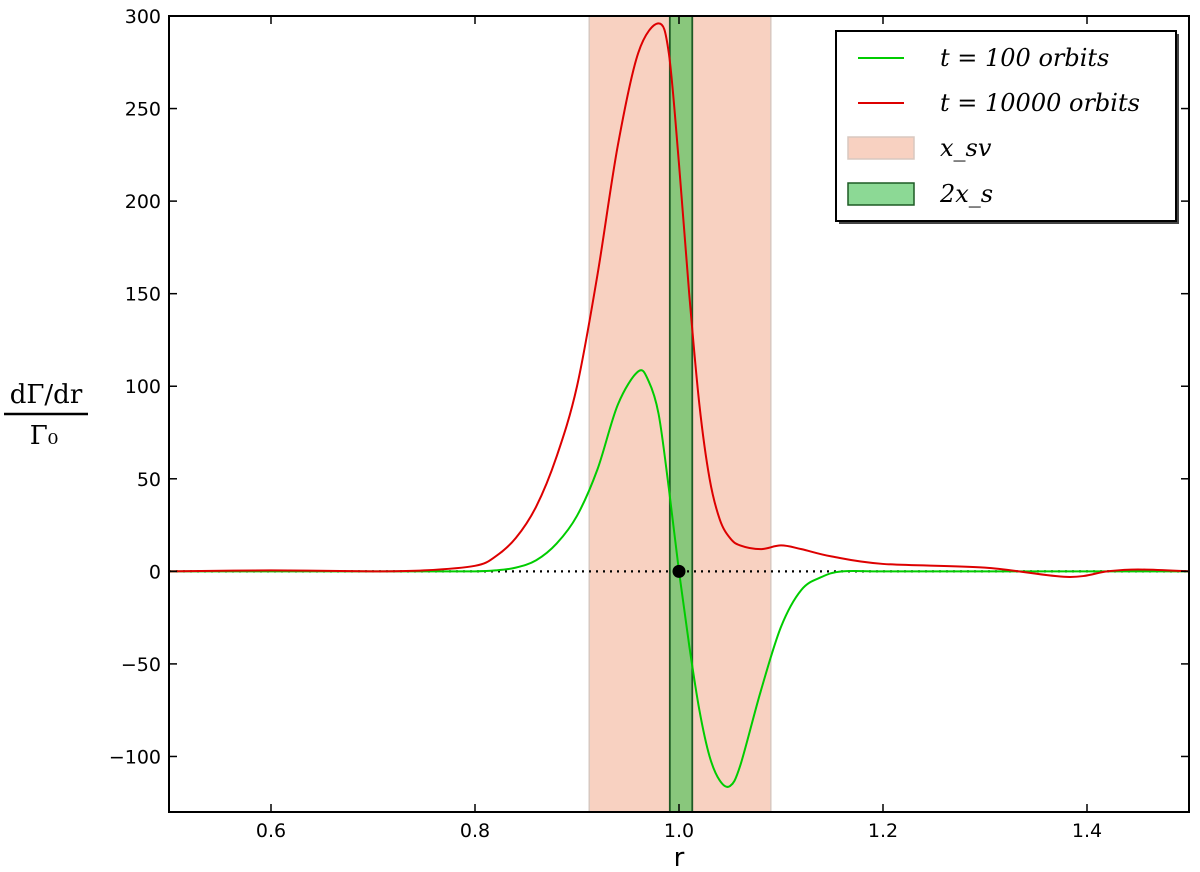  What do you see at coordinates (966, 194) in the screenshot?
I see `legend-label: 2x_s` at bounding box center [966, 194].